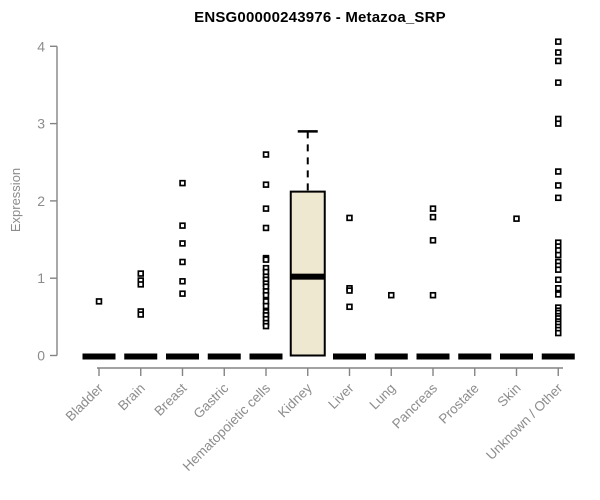  I want to click on chart-title: ENSG00000243976 - Metazoa_SRP, so click(320, 17).